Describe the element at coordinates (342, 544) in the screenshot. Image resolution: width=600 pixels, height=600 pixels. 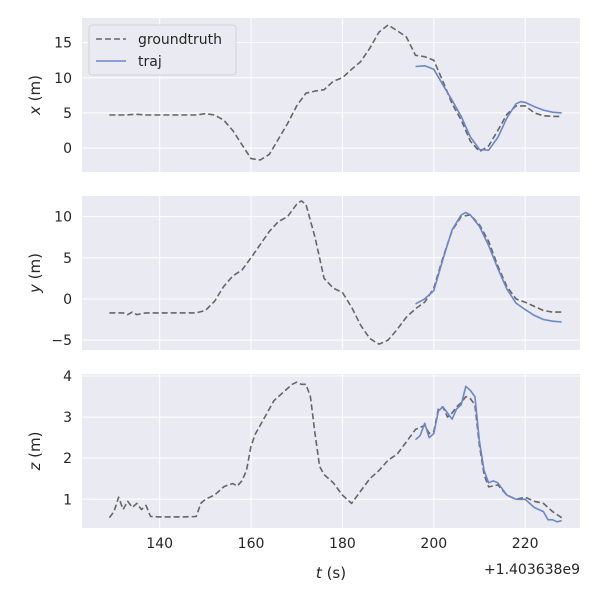
I see `x-tick-label: 180` at that location.